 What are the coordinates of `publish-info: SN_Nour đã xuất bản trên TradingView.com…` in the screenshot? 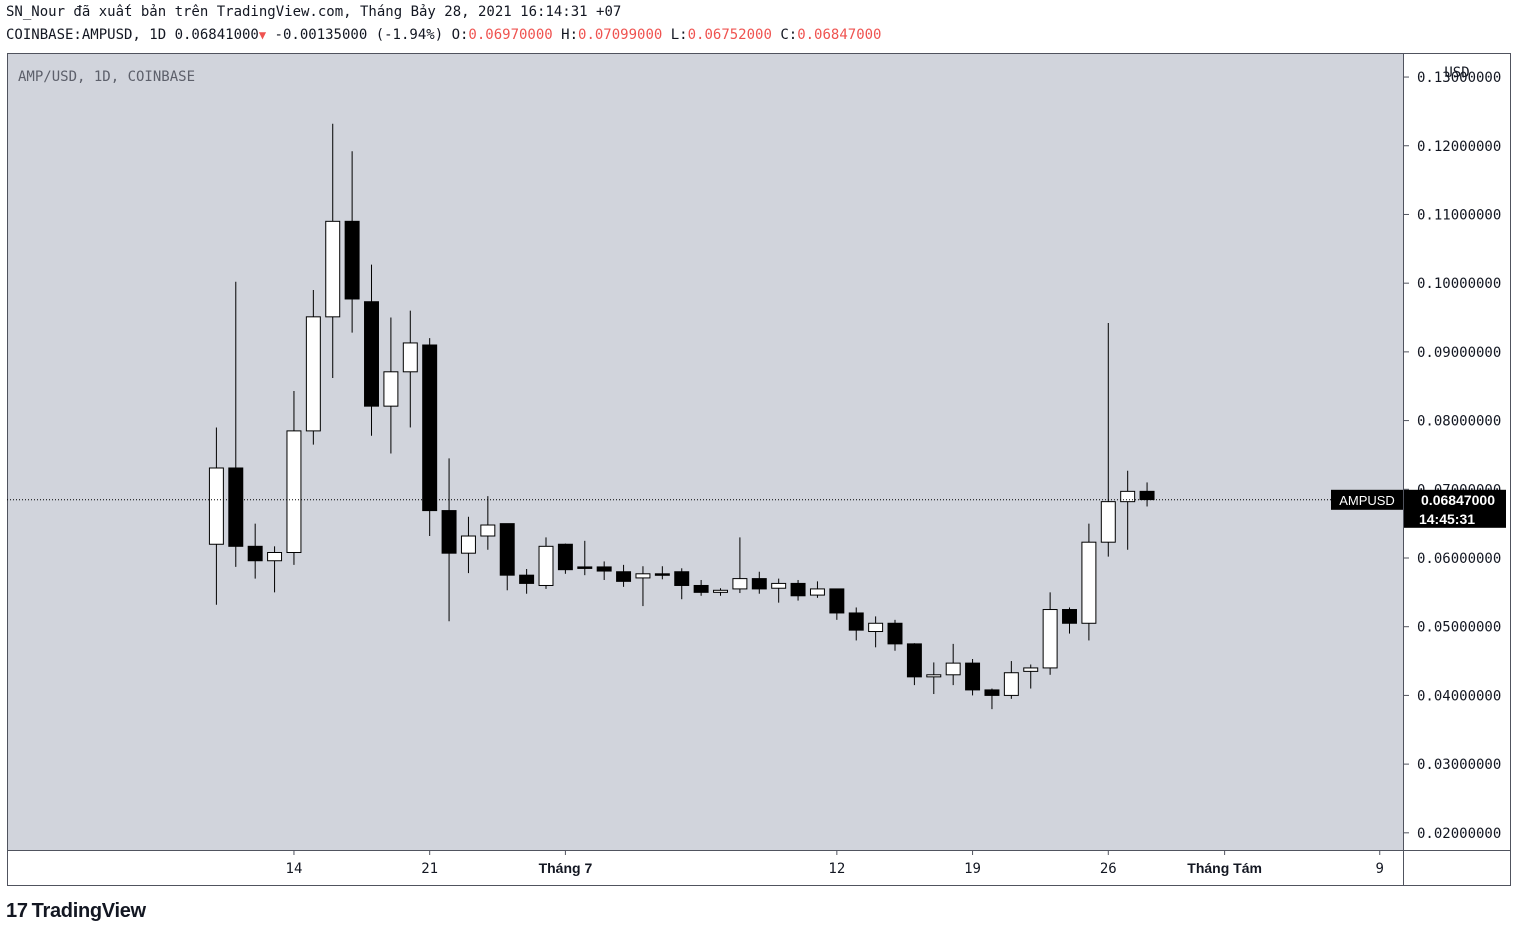 It's located at (314, 12).